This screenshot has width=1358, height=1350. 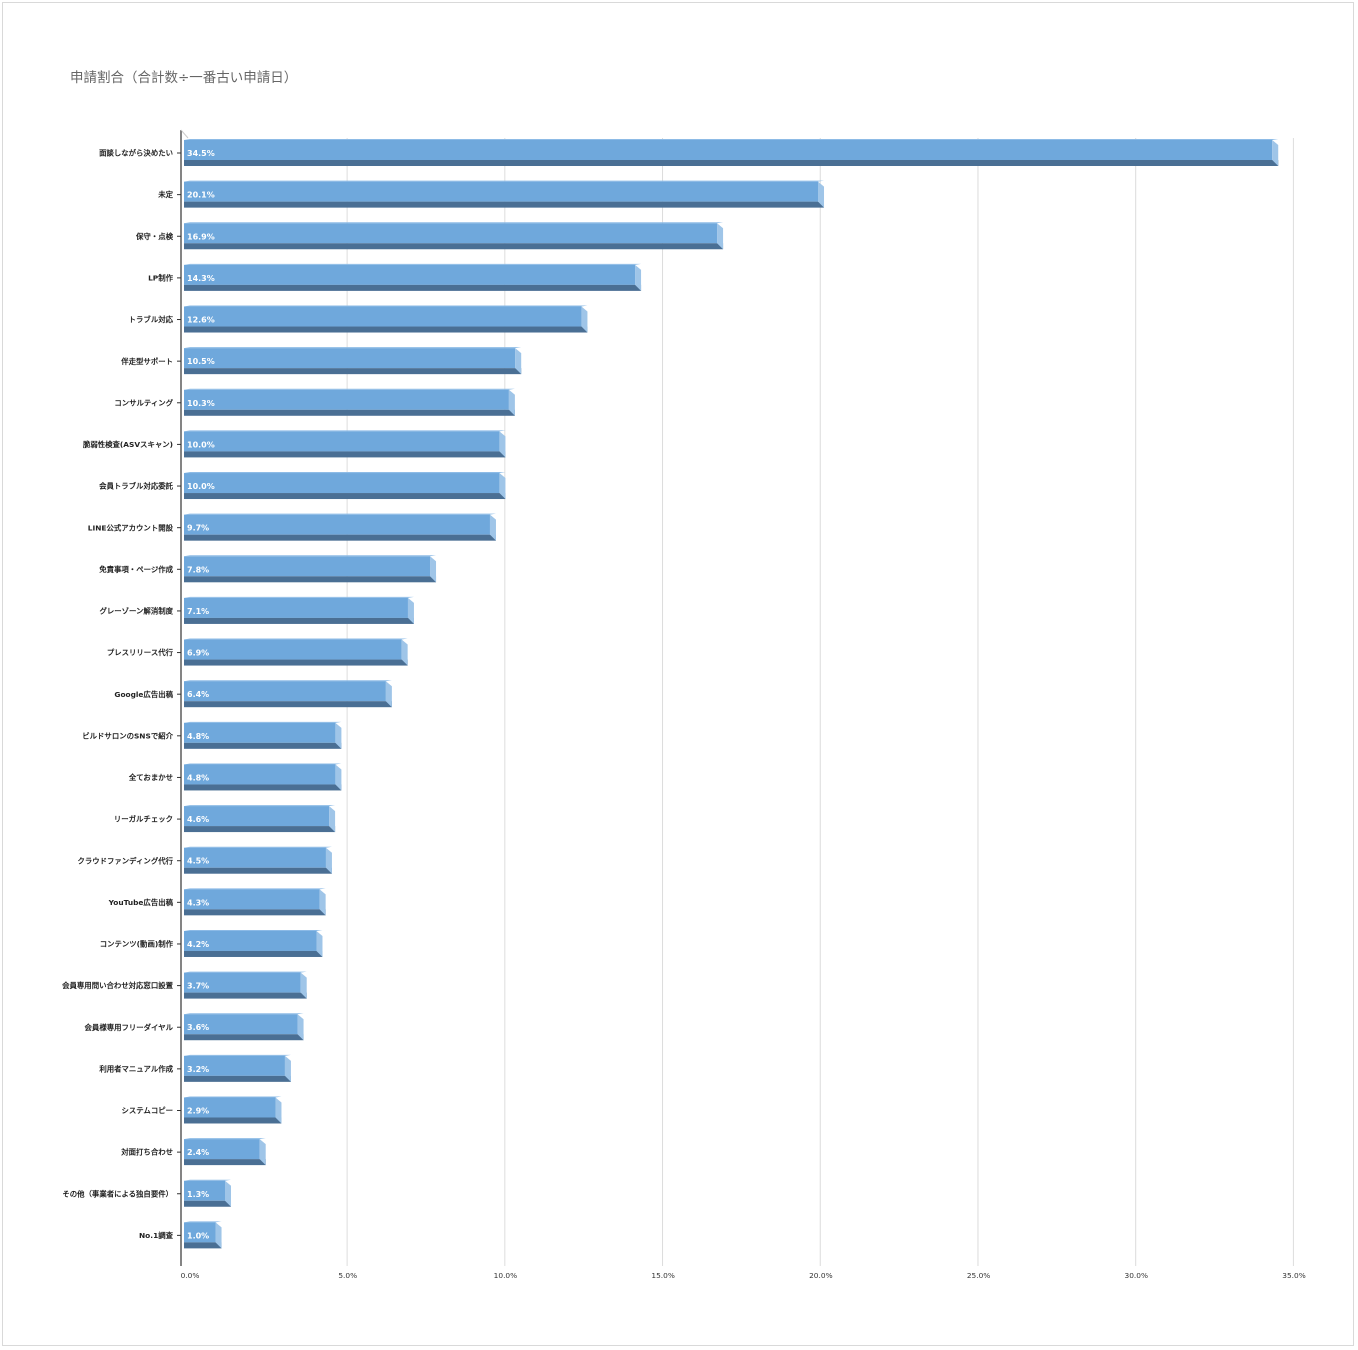 I want to click on category-label: 対面打ち合わせ, so click(x=146, y=1152).